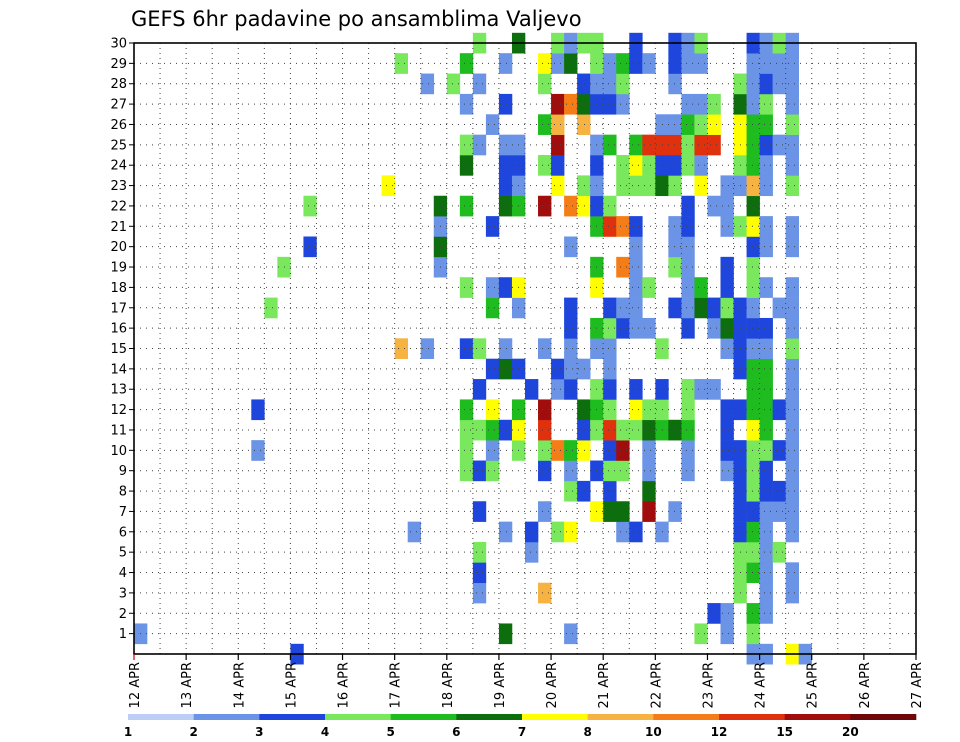  Describe the element at coordinates (522, 732) in the screenshot. I see `colorbar-tick-label: 7` at that location.